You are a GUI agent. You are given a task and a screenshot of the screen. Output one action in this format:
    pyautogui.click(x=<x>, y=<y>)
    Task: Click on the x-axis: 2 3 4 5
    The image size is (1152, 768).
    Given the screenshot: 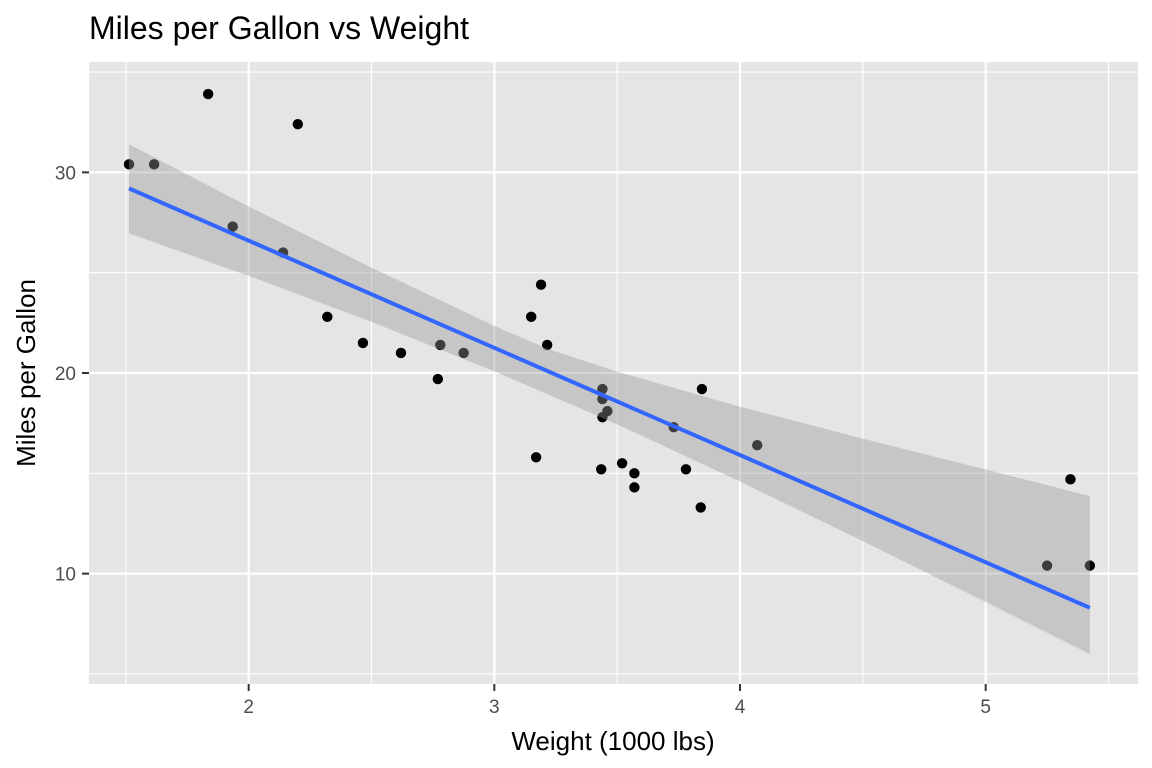 What is the action you would take?
    pyautogui.click(x=617, y=701)
    